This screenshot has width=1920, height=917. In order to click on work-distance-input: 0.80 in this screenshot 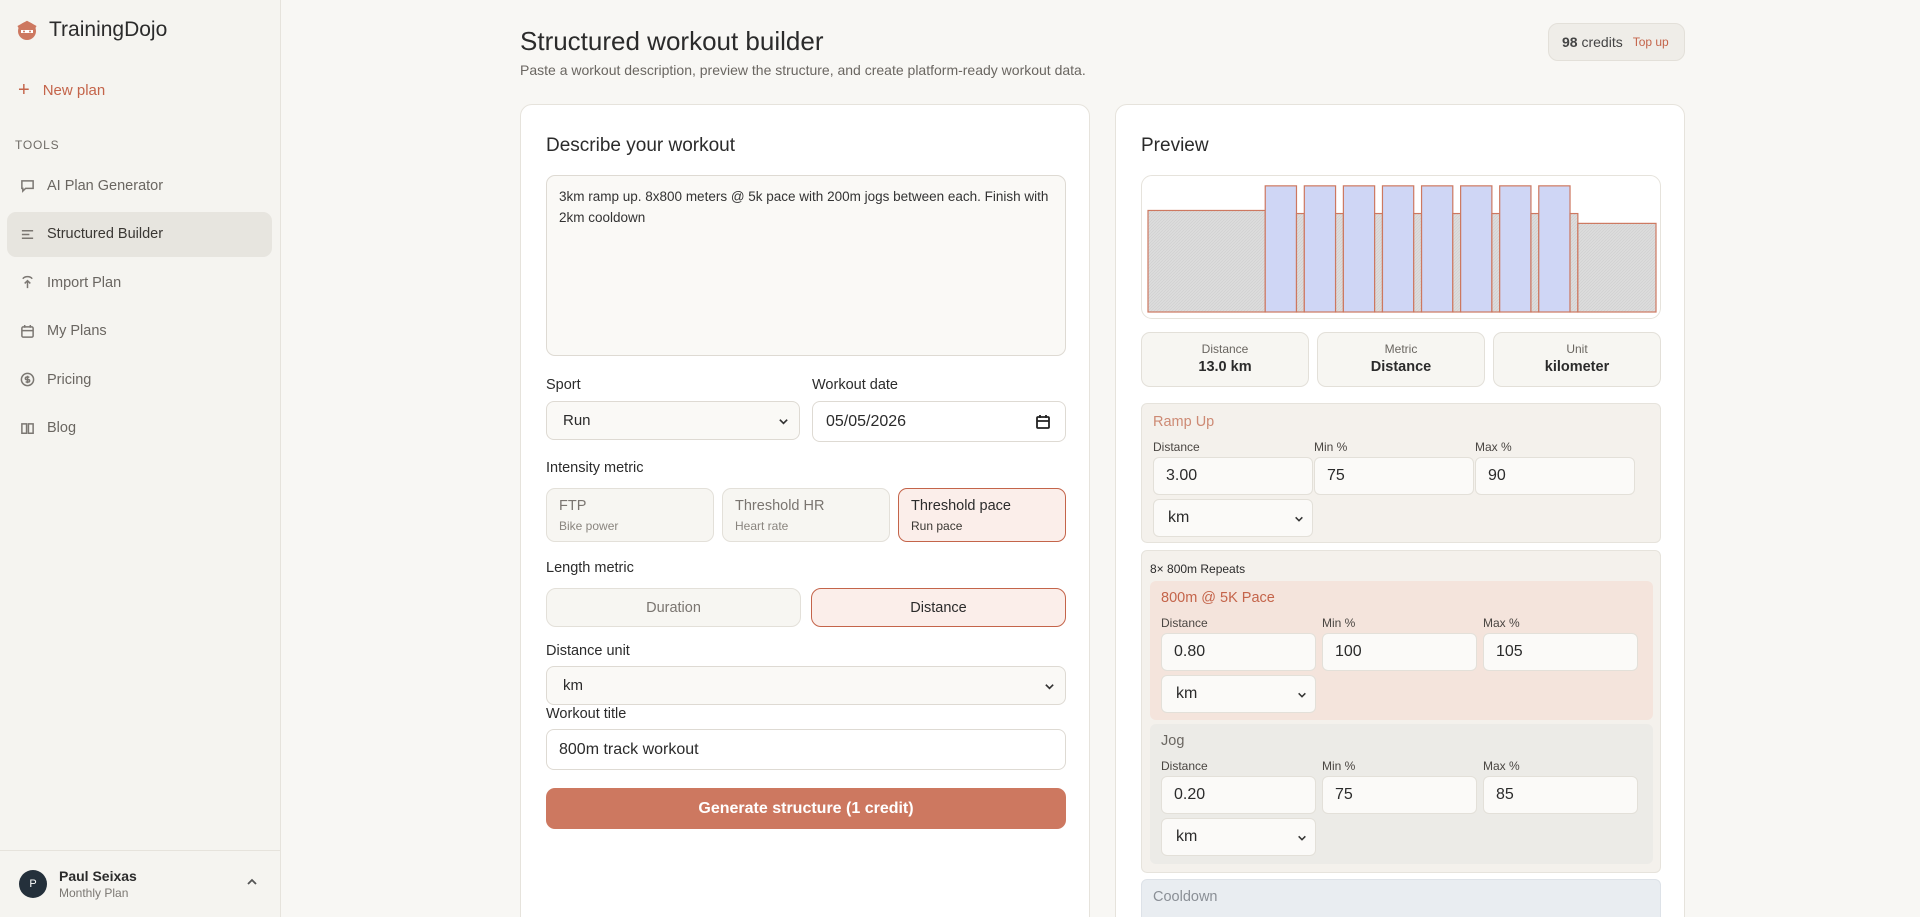, I will do `click(1238, 652)`.